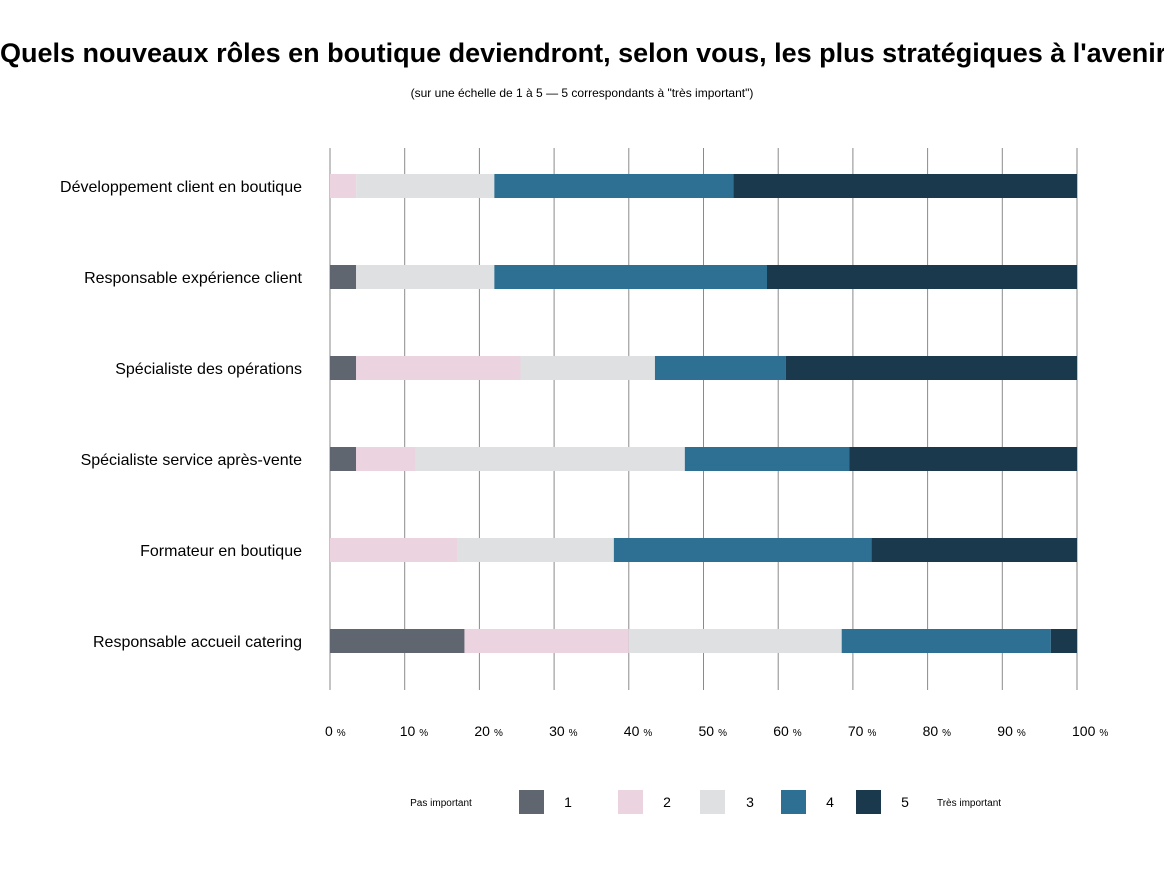  What do you see at coordinates (905, 802) in the screenshot?
I see `legend-label-5: 5` at bounding box center [905, 802].